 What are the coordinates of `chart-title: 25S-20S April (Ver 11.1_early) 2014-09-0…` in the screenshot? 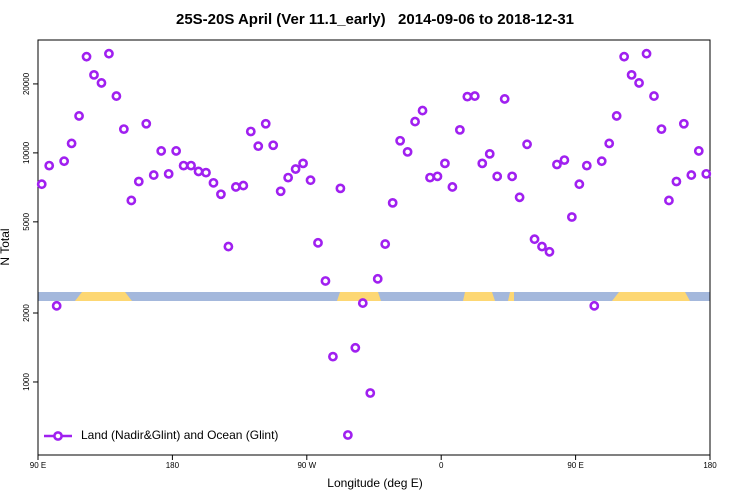 It's located at (375, 19).